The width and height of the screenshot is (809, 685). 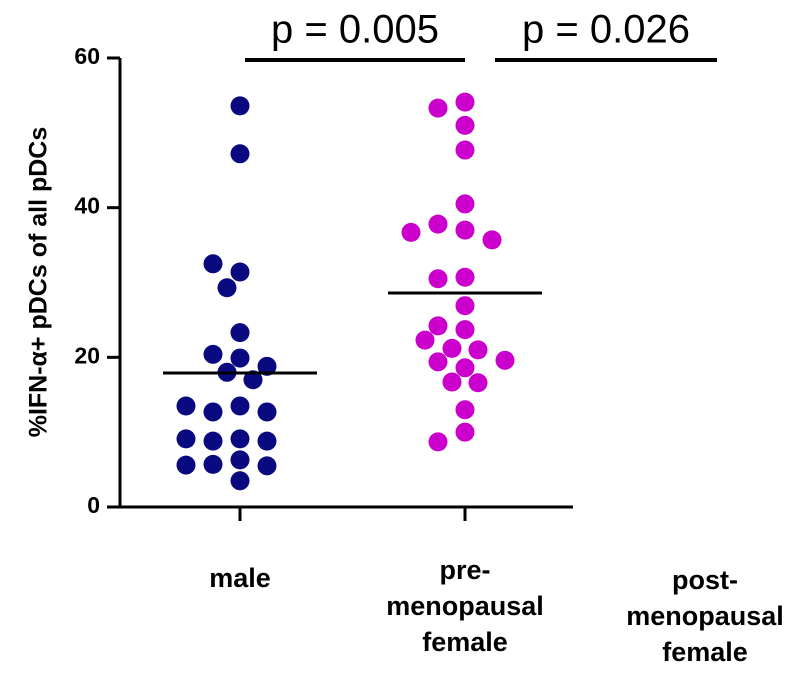 I want to click on p-value: p = 0.005, so click(x=355, y=30).